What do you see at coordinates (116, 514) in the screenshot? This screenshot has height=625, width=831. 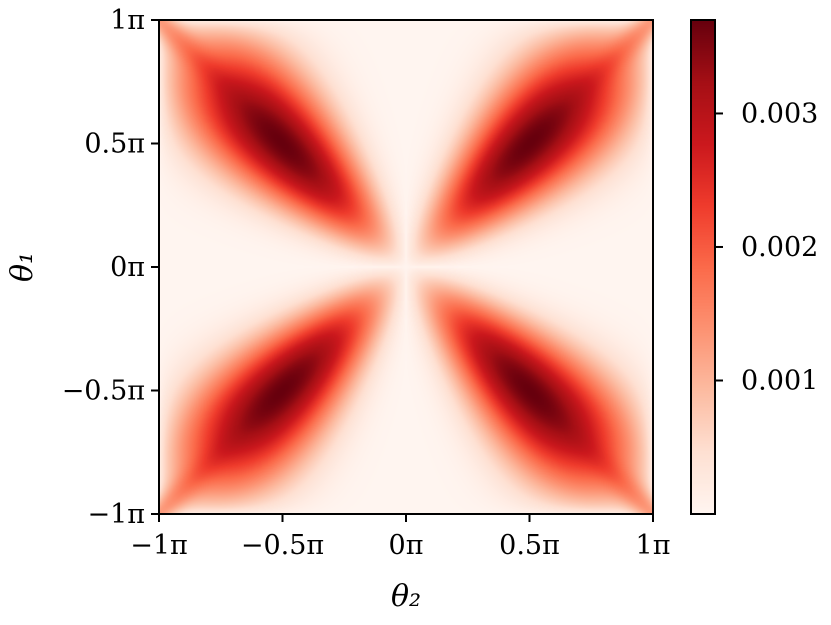 I see `y-tick-label: −1π` at bounding box center [116, 514].